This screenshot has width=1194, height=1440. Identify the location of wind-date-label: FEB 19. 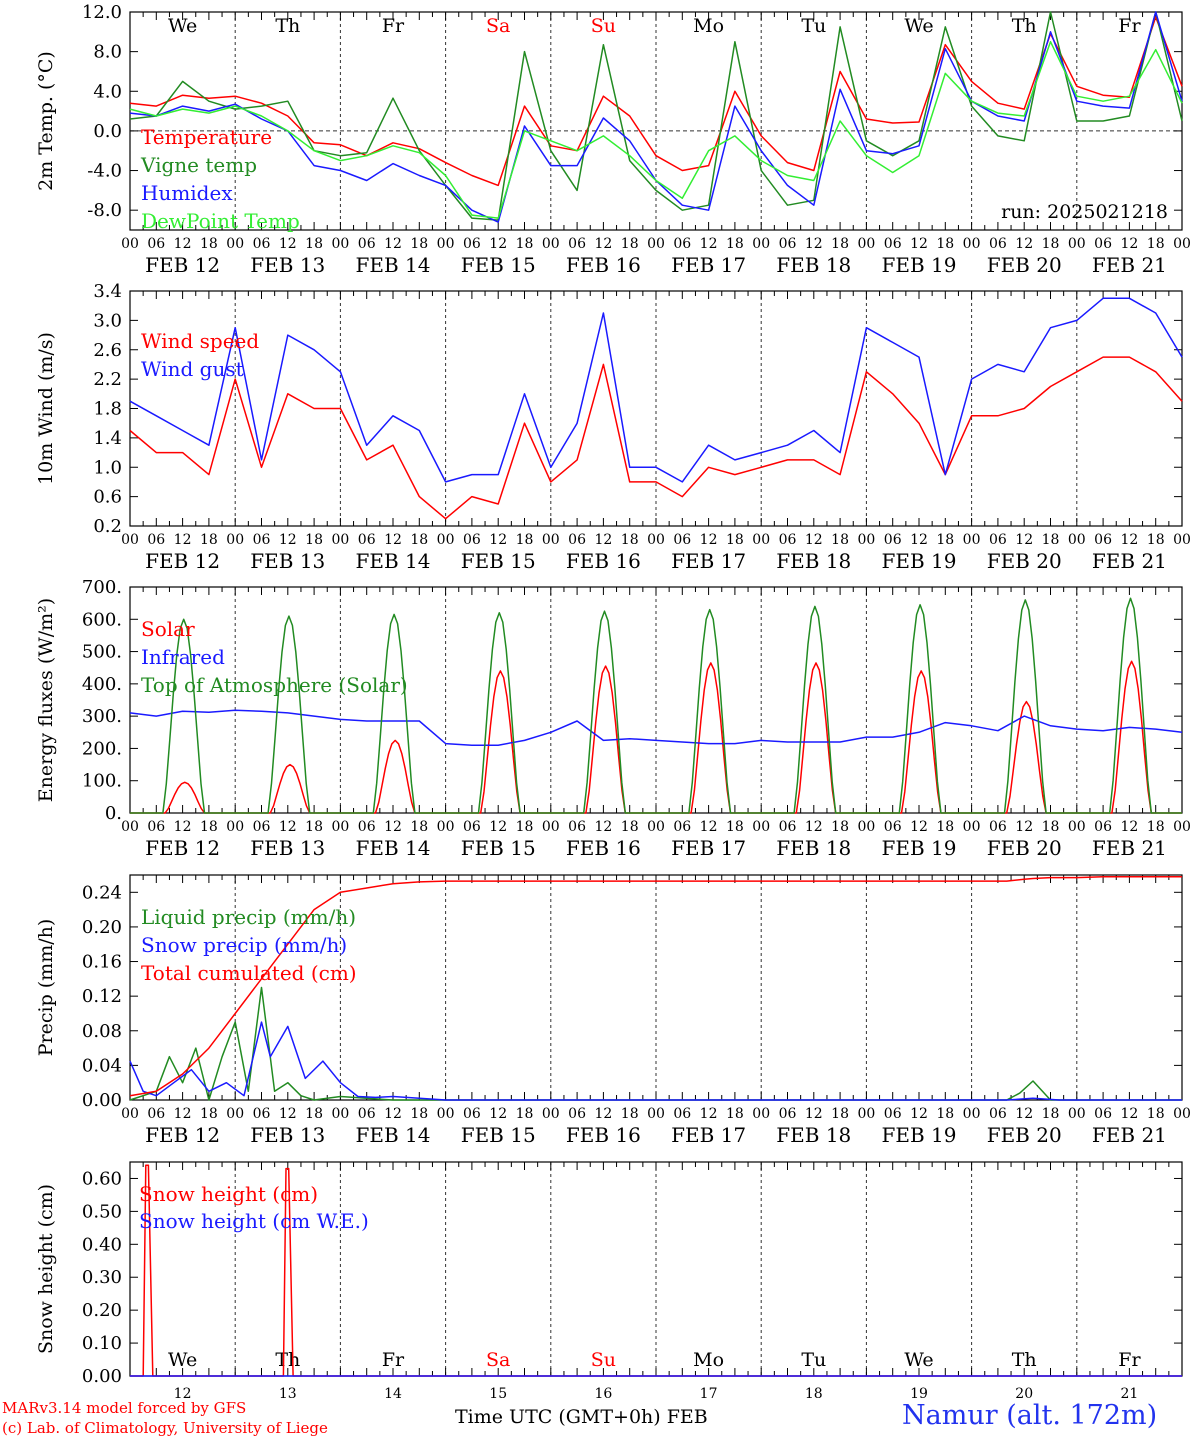
(919, 561).